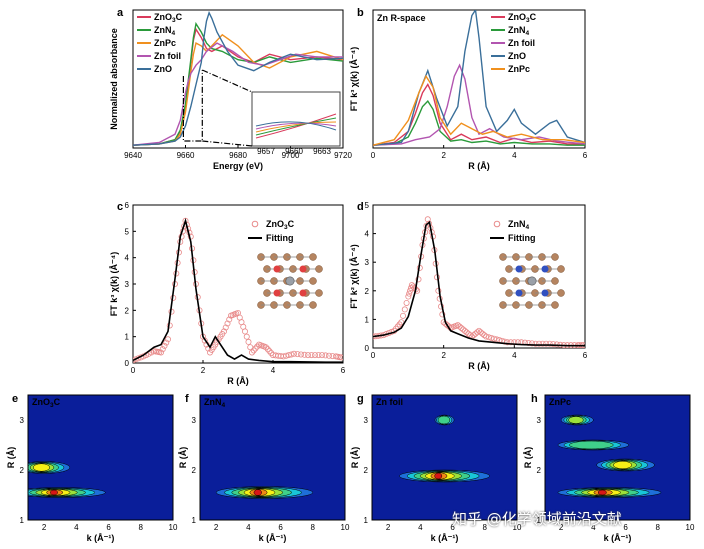 This screenshot has width=704, height=549. I want to click on panel-b-xtick-label: 0, so click(373, 155).